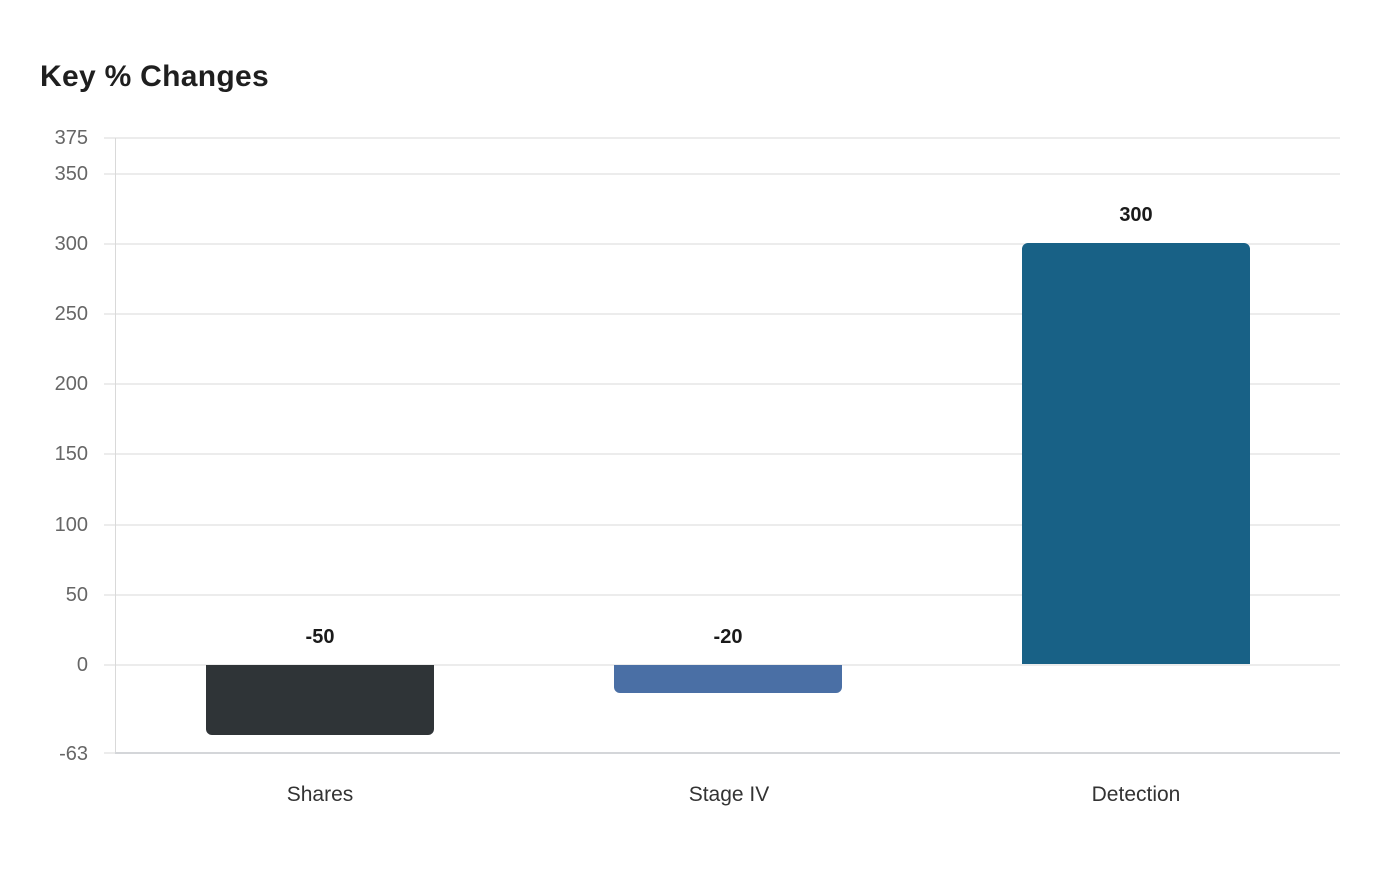 The height and width of the screenshot is (880, 1400). I want to click on y-tick-label: 350, so click(71, 174).